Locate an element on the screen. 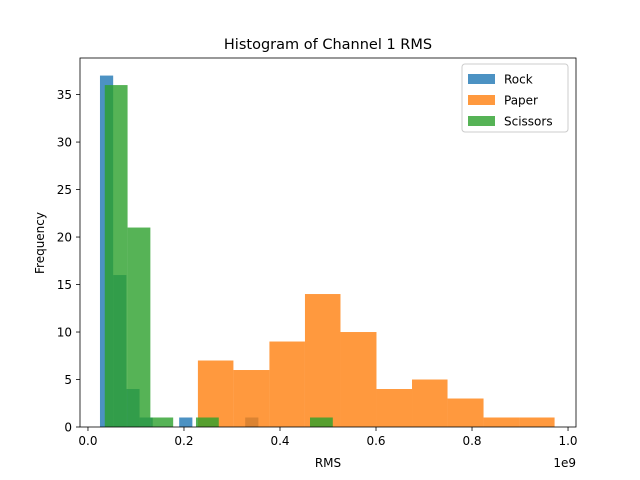 The width and height of the screenshot is (640, 480). x-tick-label-3: 0.6 is located at coordinates (375, 441).